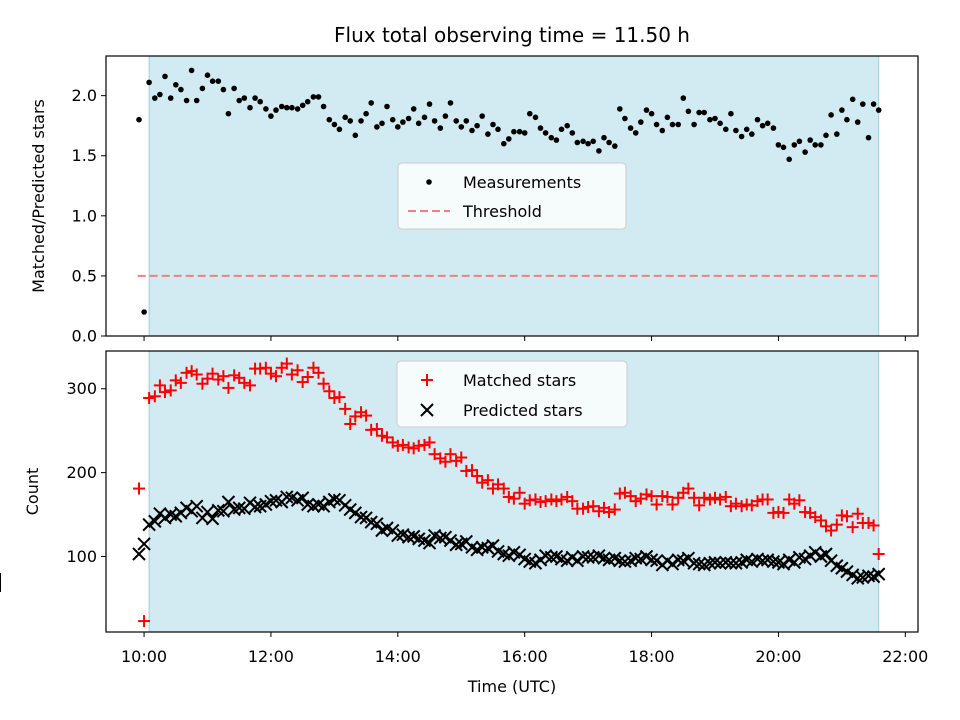  I want to click on top-y-ticks: 0.0 0.5 1.0 1.5 2.0, so click(89, 216).